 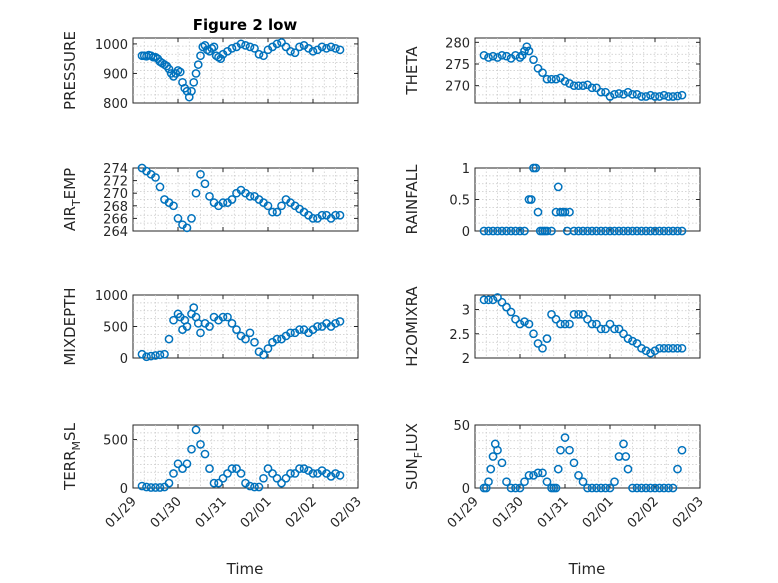 What do you see at coordinates (598, 512) in the screenshot?
I see `x-tick-label: 02/01` at bounding box center [598, 512].